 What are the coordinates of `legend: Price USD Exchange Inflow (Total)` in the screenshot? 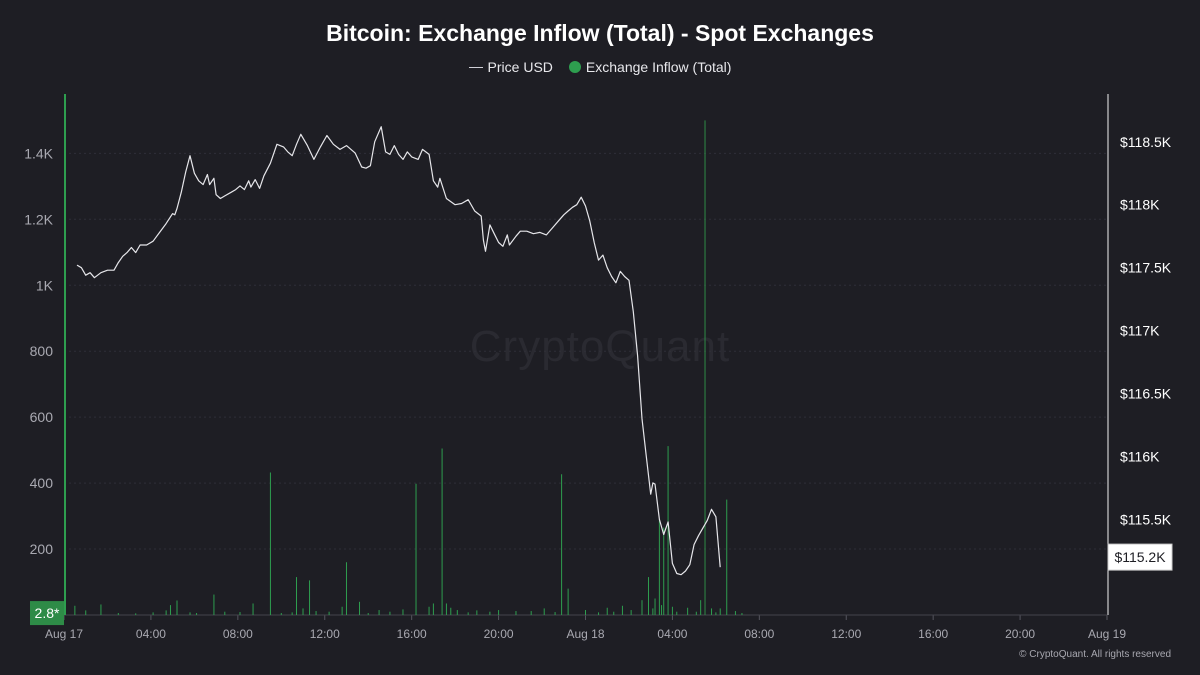 It's located at (600, 67).